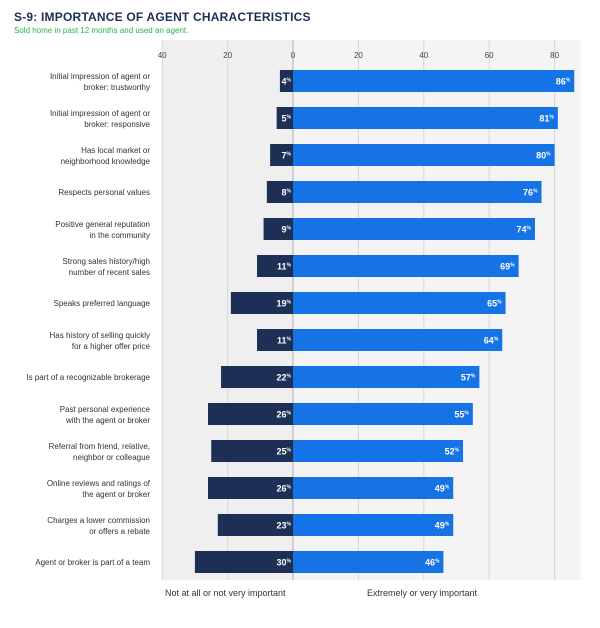 The width and height of the screenshot is (600, 628). I want to click on category-label: Respects personal values, so click(104, 192).